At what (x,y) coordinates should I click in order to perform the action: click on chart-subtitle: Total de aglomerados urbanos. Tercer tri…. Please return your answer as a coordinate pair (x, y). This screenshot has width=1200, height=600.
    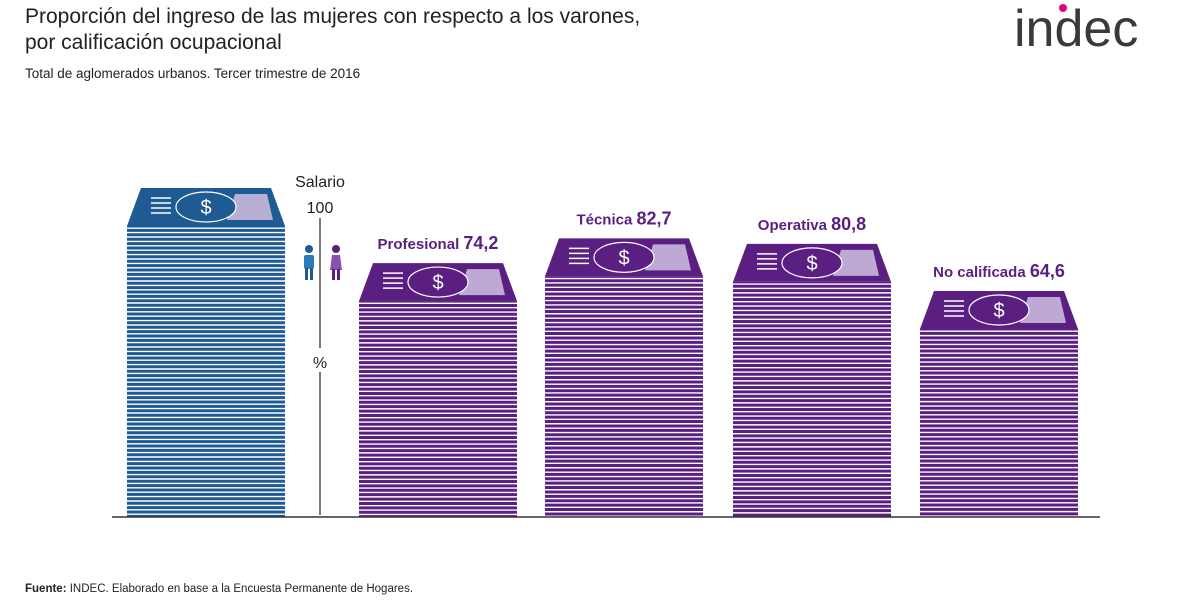
    Looking at the image, I should click on (193, 73).